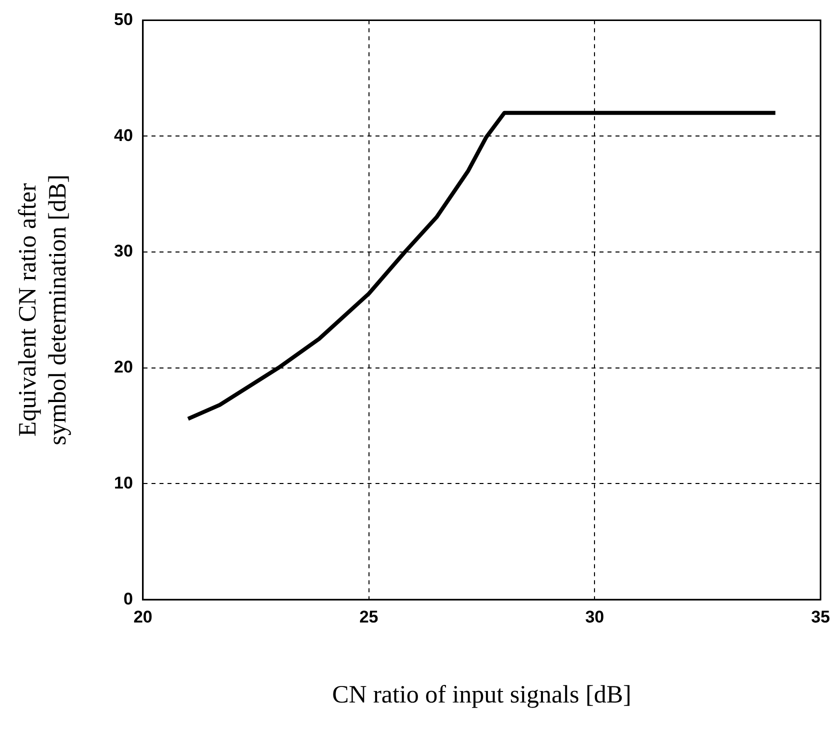 This screenshot has height=735, width=838. I want to click on y-tick-label: 10, so click(123, 482).